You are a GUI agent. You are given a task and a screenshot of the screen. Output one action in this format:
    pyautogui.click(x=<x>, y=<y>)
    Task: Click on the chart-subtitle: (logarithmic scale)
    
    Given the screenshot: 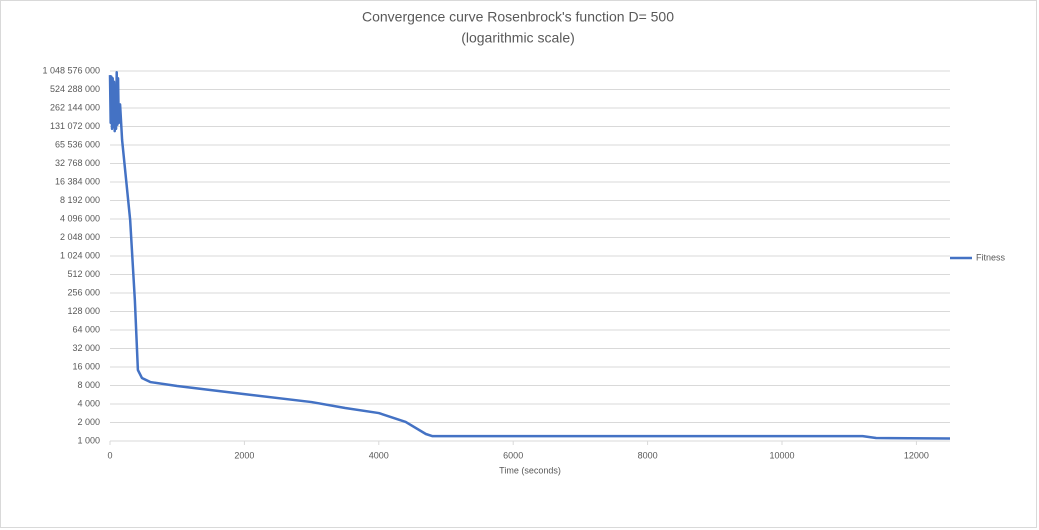 What is the action you would take?
    pyautogui.click(x=518, y=38)
    